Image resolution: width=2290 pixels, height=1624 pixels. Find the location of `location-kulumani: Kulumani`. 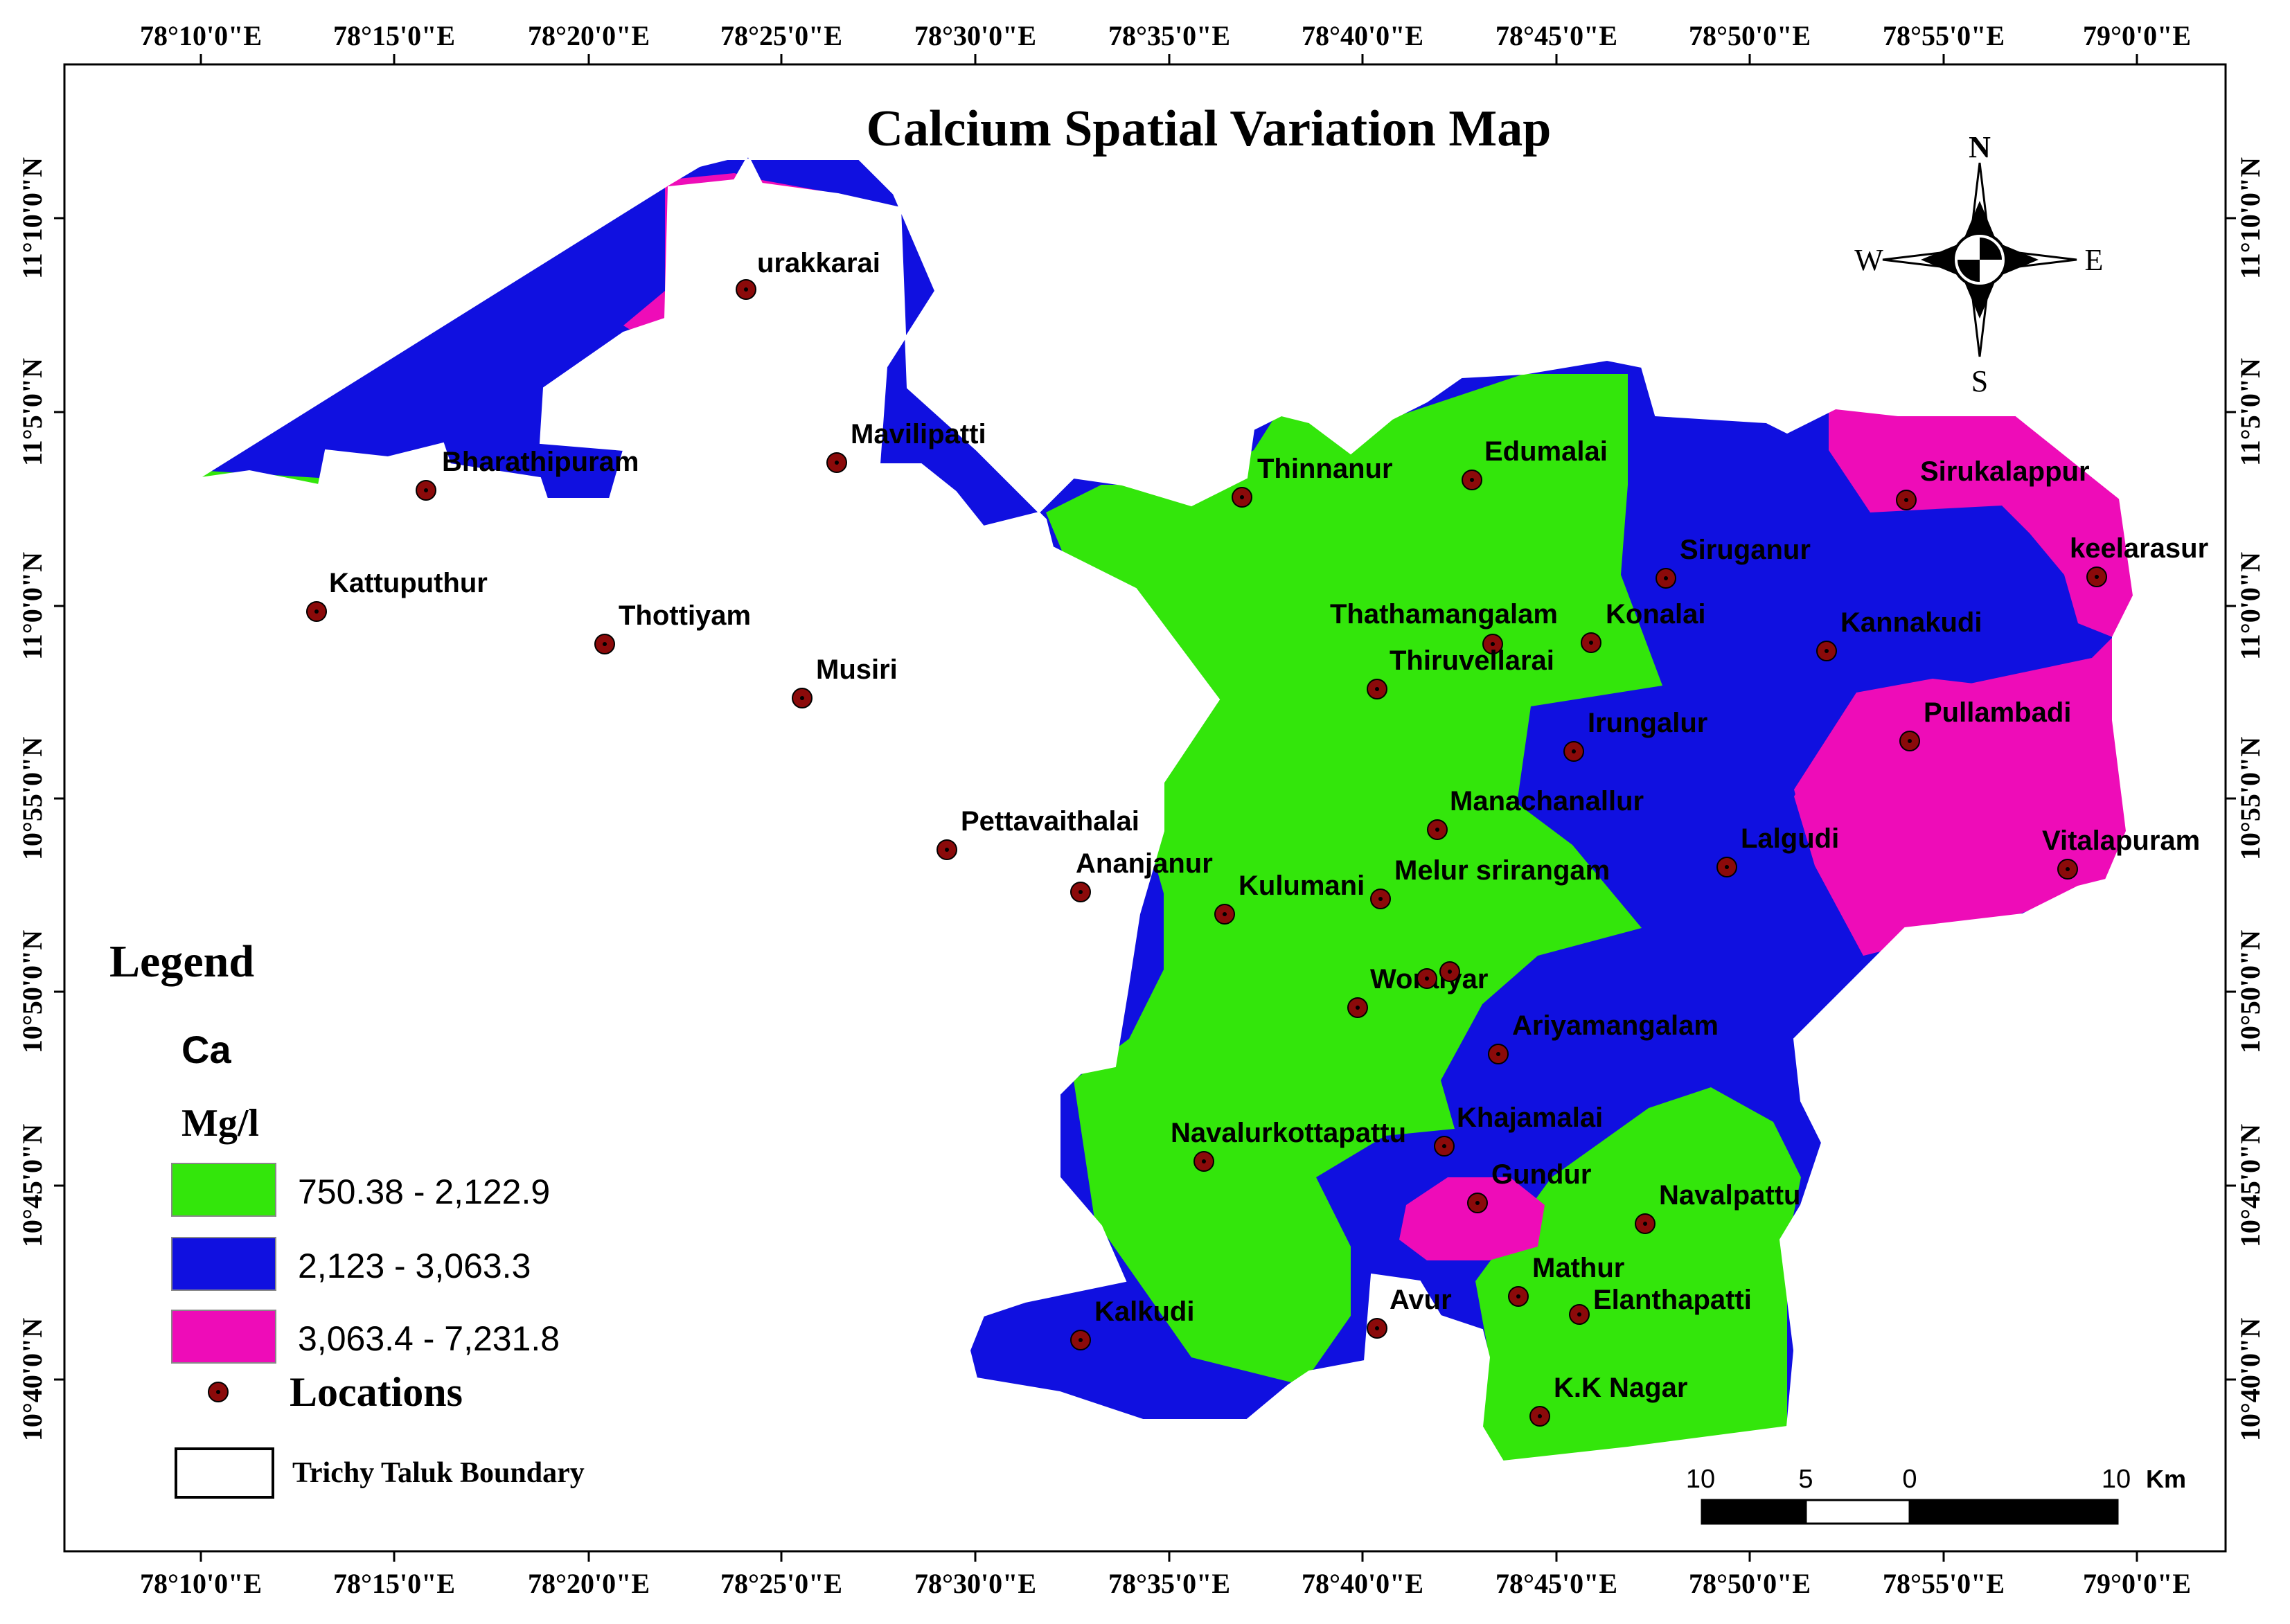

location-kulumani: Kulumani is located at coordinates (1289, 898).